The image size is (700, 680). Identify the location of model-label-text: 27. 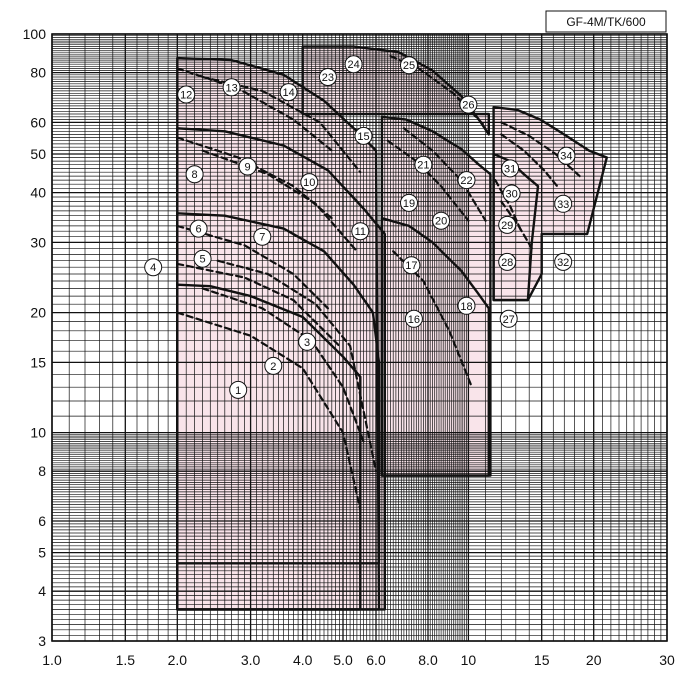
(509, 320).